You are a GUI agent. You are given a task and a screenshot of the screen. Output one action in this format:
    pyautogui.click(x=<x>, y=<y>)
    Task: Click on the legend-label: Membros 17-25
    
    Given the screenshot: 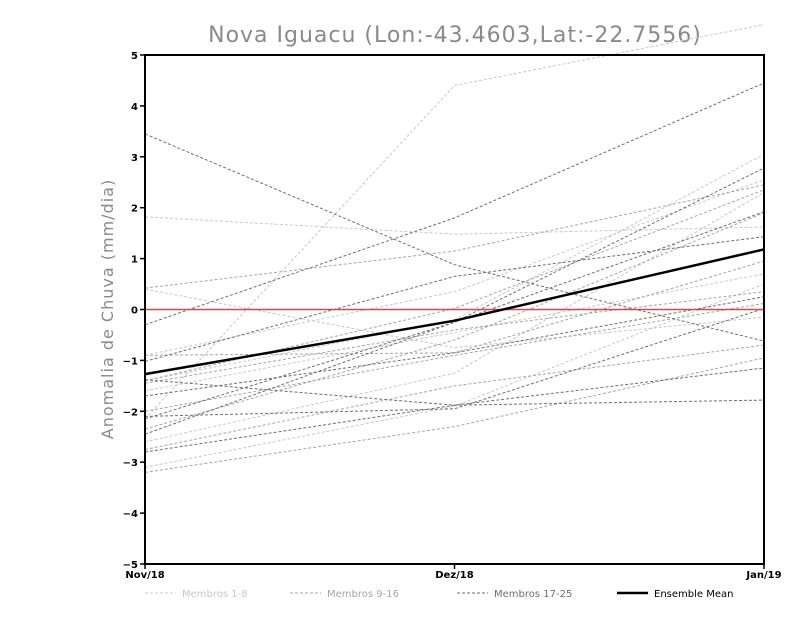 What is the action you would take?
    pyautogui.click(x=533, y=594)
    